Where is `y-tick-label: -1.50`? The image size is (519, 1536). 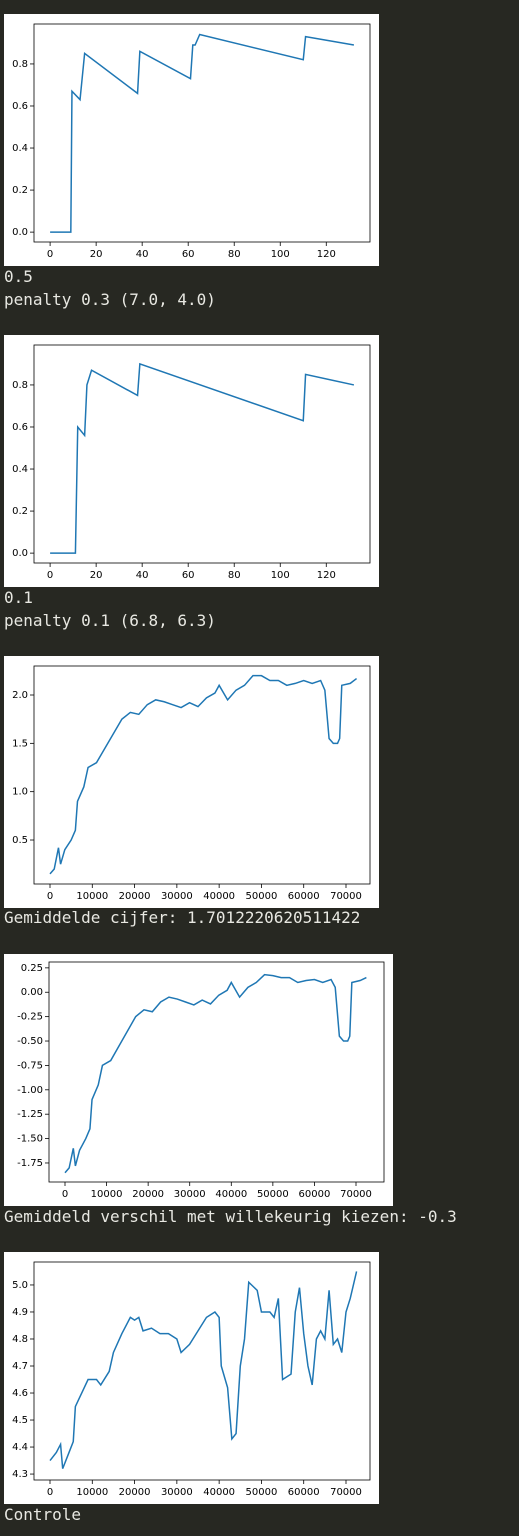
y-tick-label: -1.50 is located at coordinates (30, 1139).